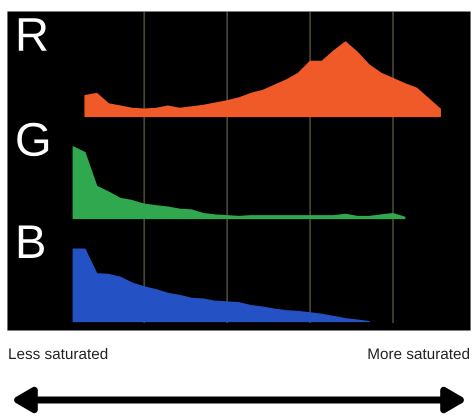 The height and width of the screenshot is (420, 475). Describe the element at coordinates (58, 354) in the screenshot. I see `text: Less saturated` at that location.